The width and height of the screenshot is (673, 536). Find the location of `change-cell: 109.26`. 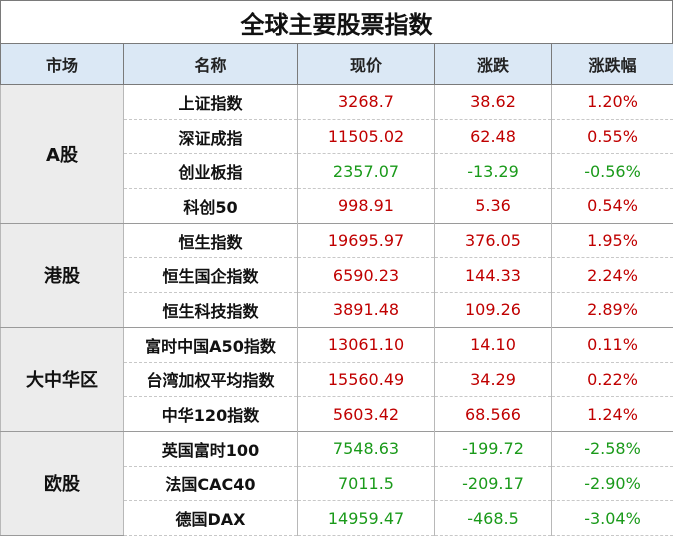

change-cell: 109.26 is located at coordinates (493, 310).